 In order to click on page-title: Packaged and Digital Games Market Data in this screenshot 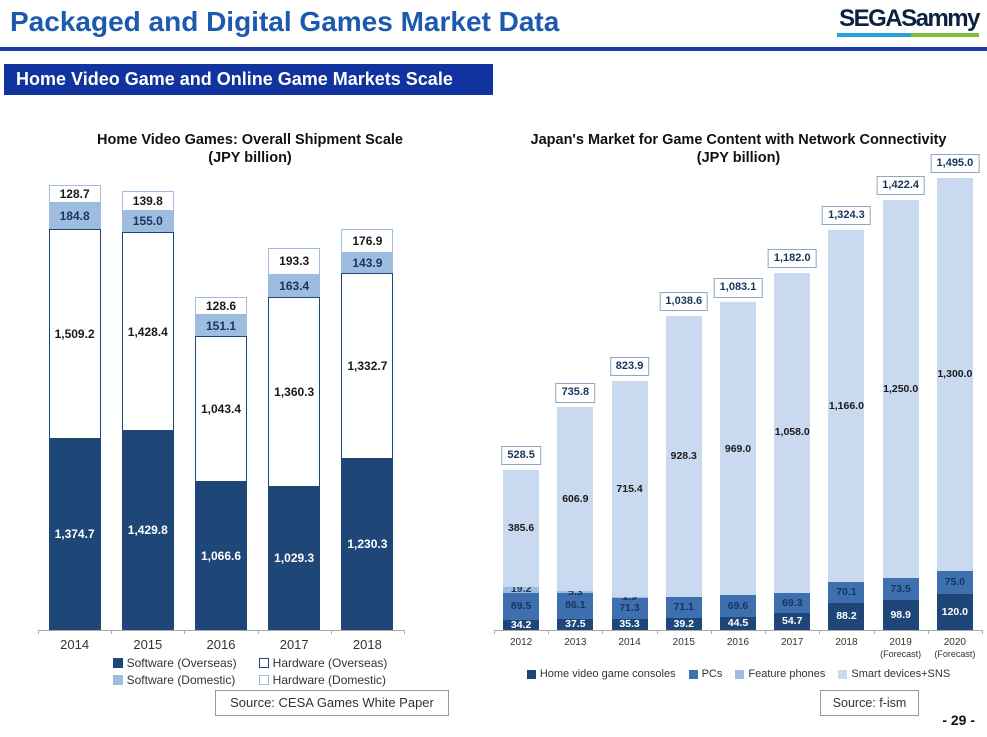, I will do `click(285, 21)`.